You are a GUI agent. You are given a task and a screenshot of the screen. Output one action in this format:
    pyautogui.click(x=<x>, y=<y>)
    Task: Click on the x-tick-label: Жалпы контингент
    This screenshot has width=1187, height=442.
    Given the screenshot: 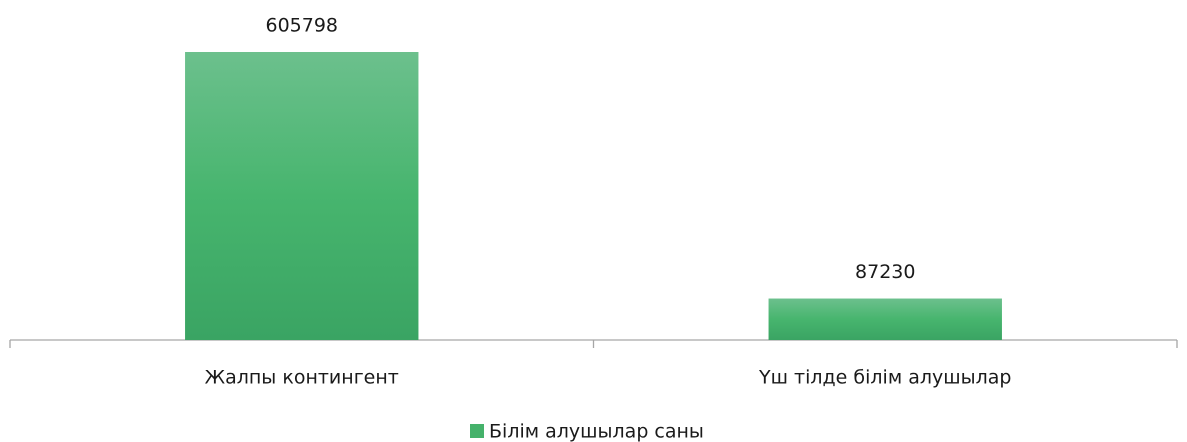 What is the action you would take?
    pyautogui.click(x=302, y=378)
    